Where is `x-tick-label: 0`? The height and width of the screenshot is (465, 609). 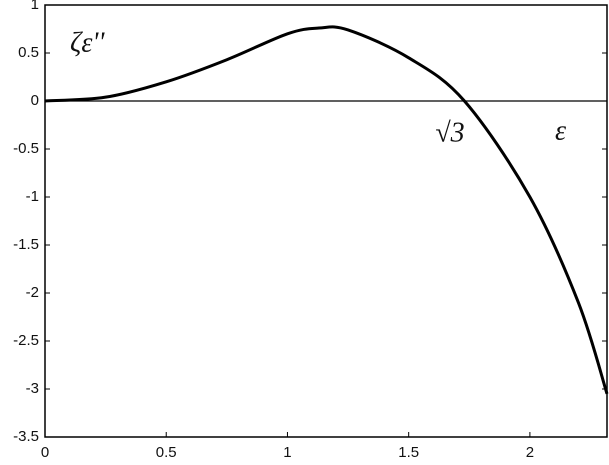
x-tick-label: 0 is located at coordinates (45, 452).